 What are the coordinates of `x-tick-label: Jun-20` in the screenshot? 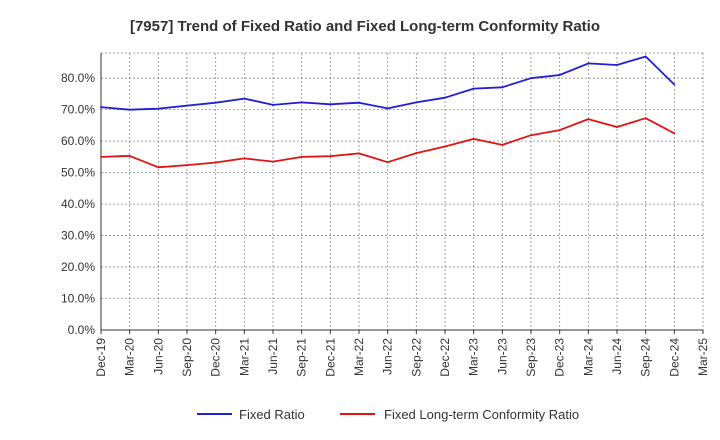 It's located at (158, 356).